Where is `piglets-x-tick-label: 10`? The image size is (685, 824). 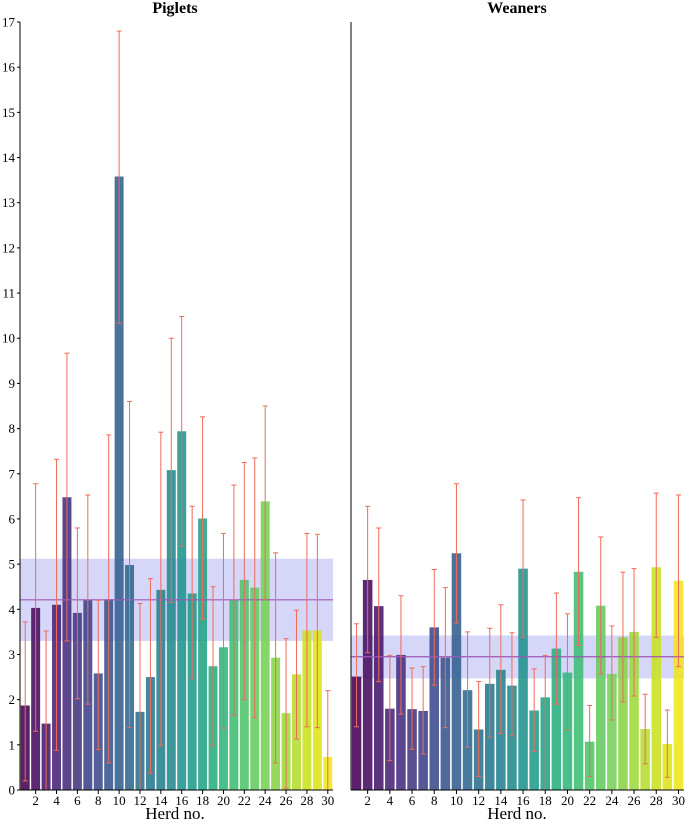
piglets-x-tick-label: 10 is located at coordinates (119, 800).